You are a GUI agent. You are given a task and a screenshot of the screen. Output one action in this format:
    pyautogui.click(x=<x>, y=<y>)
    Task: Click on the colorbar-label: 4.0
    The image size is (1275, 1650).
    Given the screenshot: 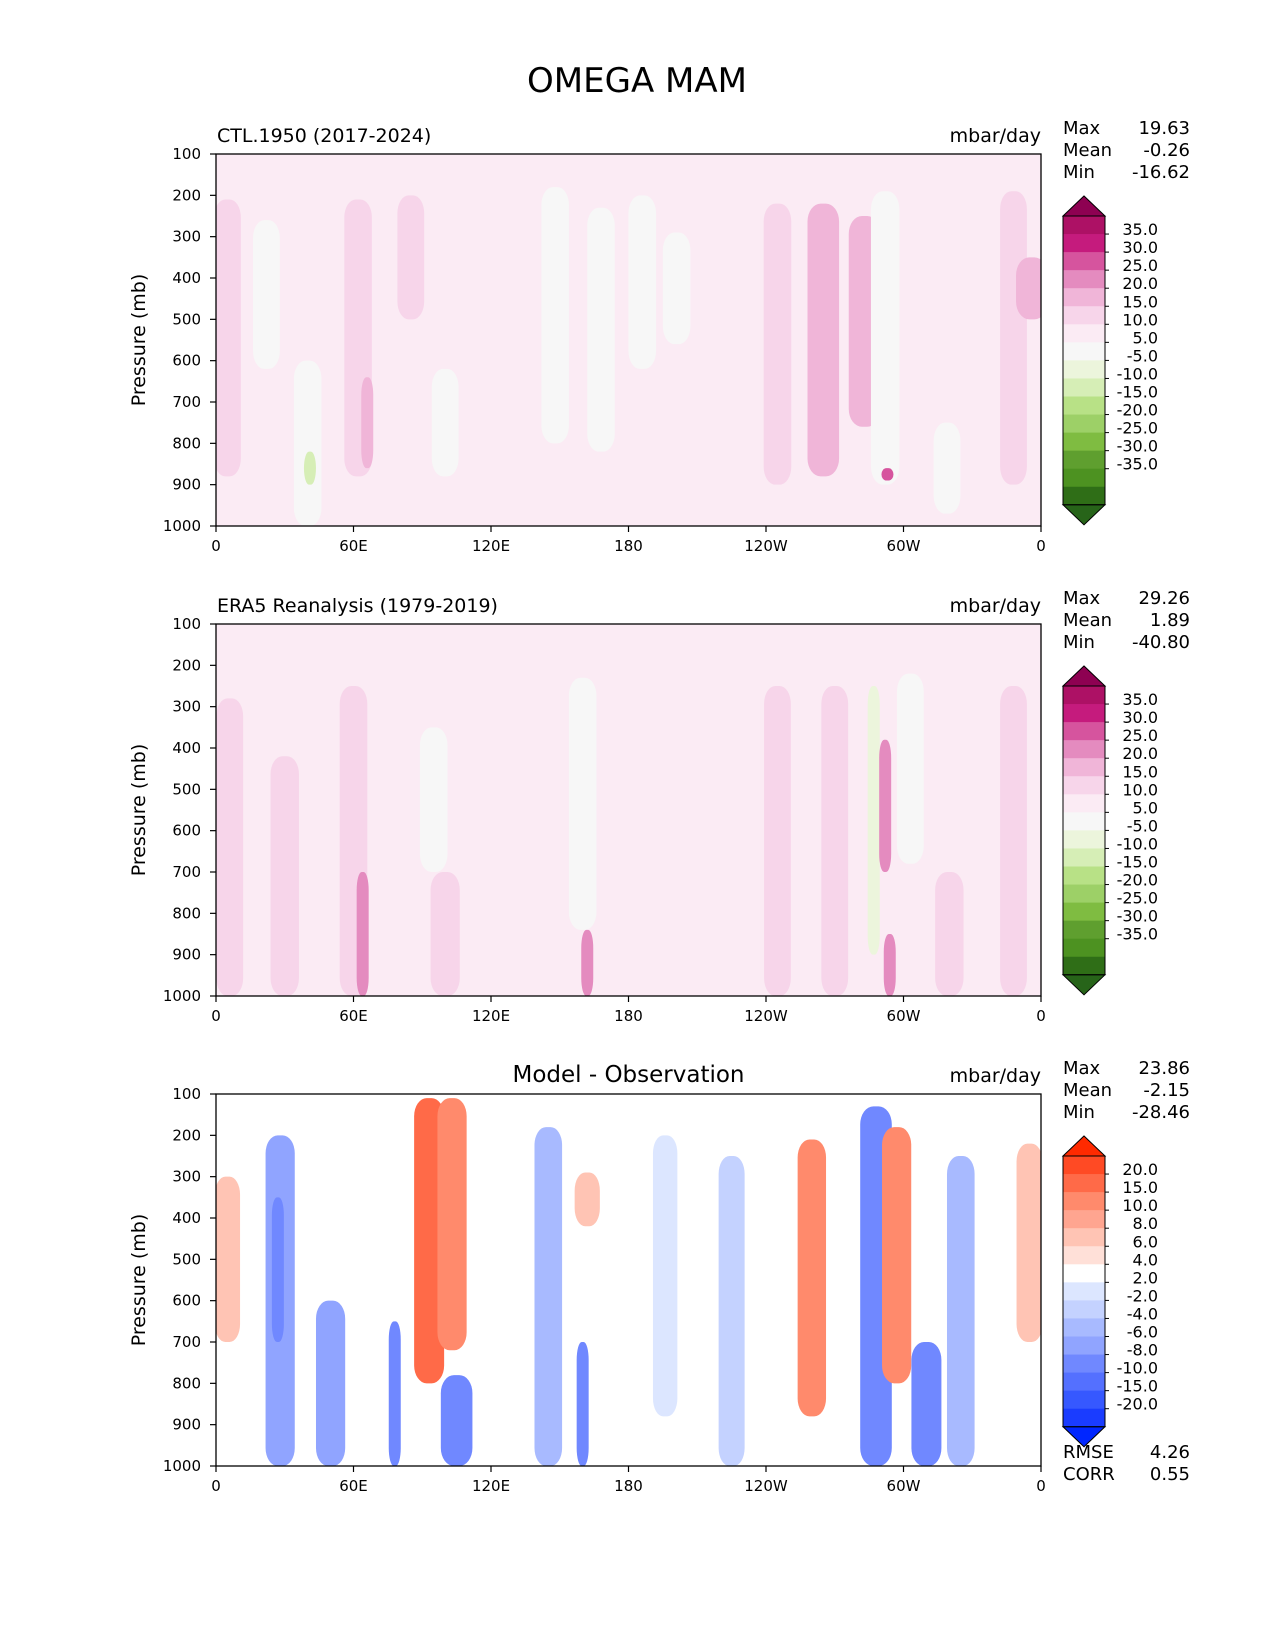 What is the action you would take?
    pyautogui.click(x=1145, y=1259)
    